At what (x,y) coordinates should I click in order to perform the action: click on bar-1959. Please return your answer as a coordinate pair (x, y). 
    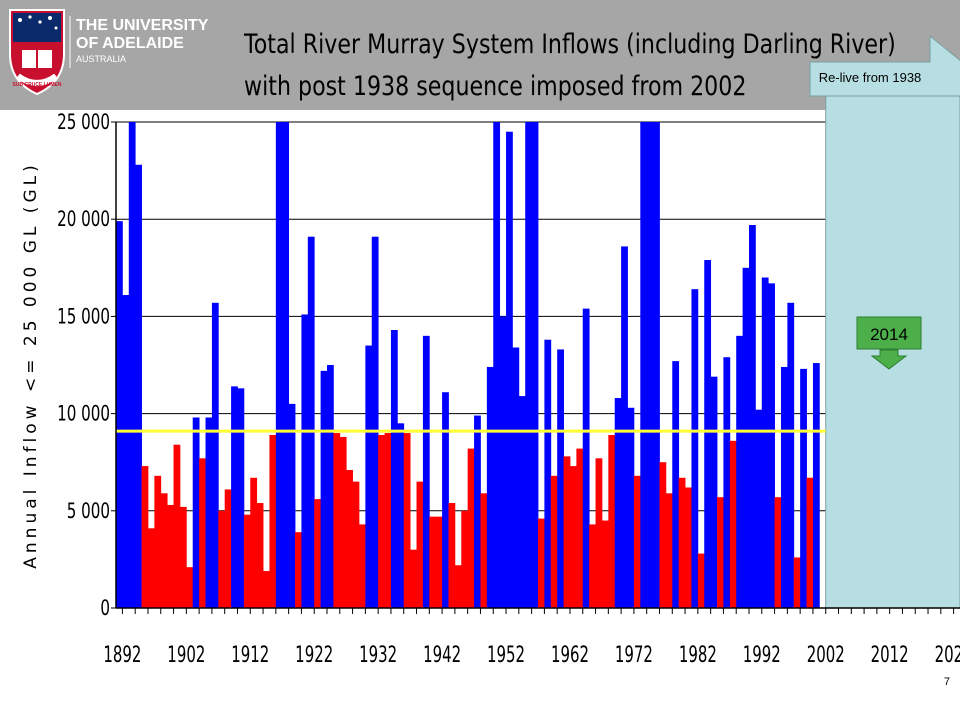
    Looking at the image, I should click on (554, 541).